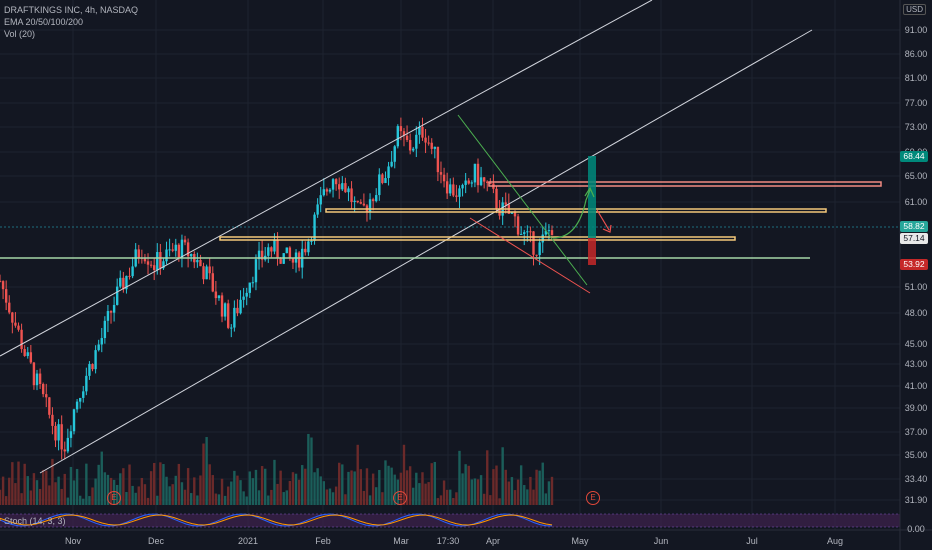 The image size is (932, 550). Describe the element at coordinates (401, 541) in the screenshot. I see `time-axis-label: Mar` at that location.